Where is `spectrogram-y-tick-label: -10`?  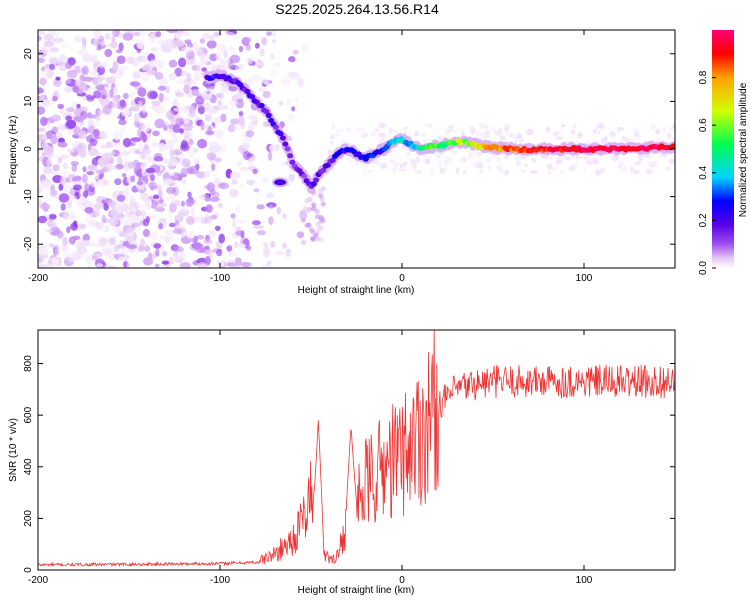
spectrogram-y-tick-label: -10 is located at coordinates (28, 196).